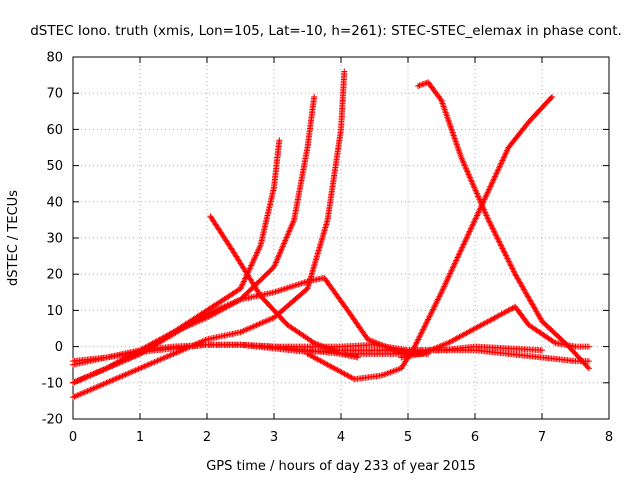 The image size is (640, 480). What do you see at coordinates (408, 437) in the screenshot?
I see `x-tick-label: 5` at bounding box center [408, 437].